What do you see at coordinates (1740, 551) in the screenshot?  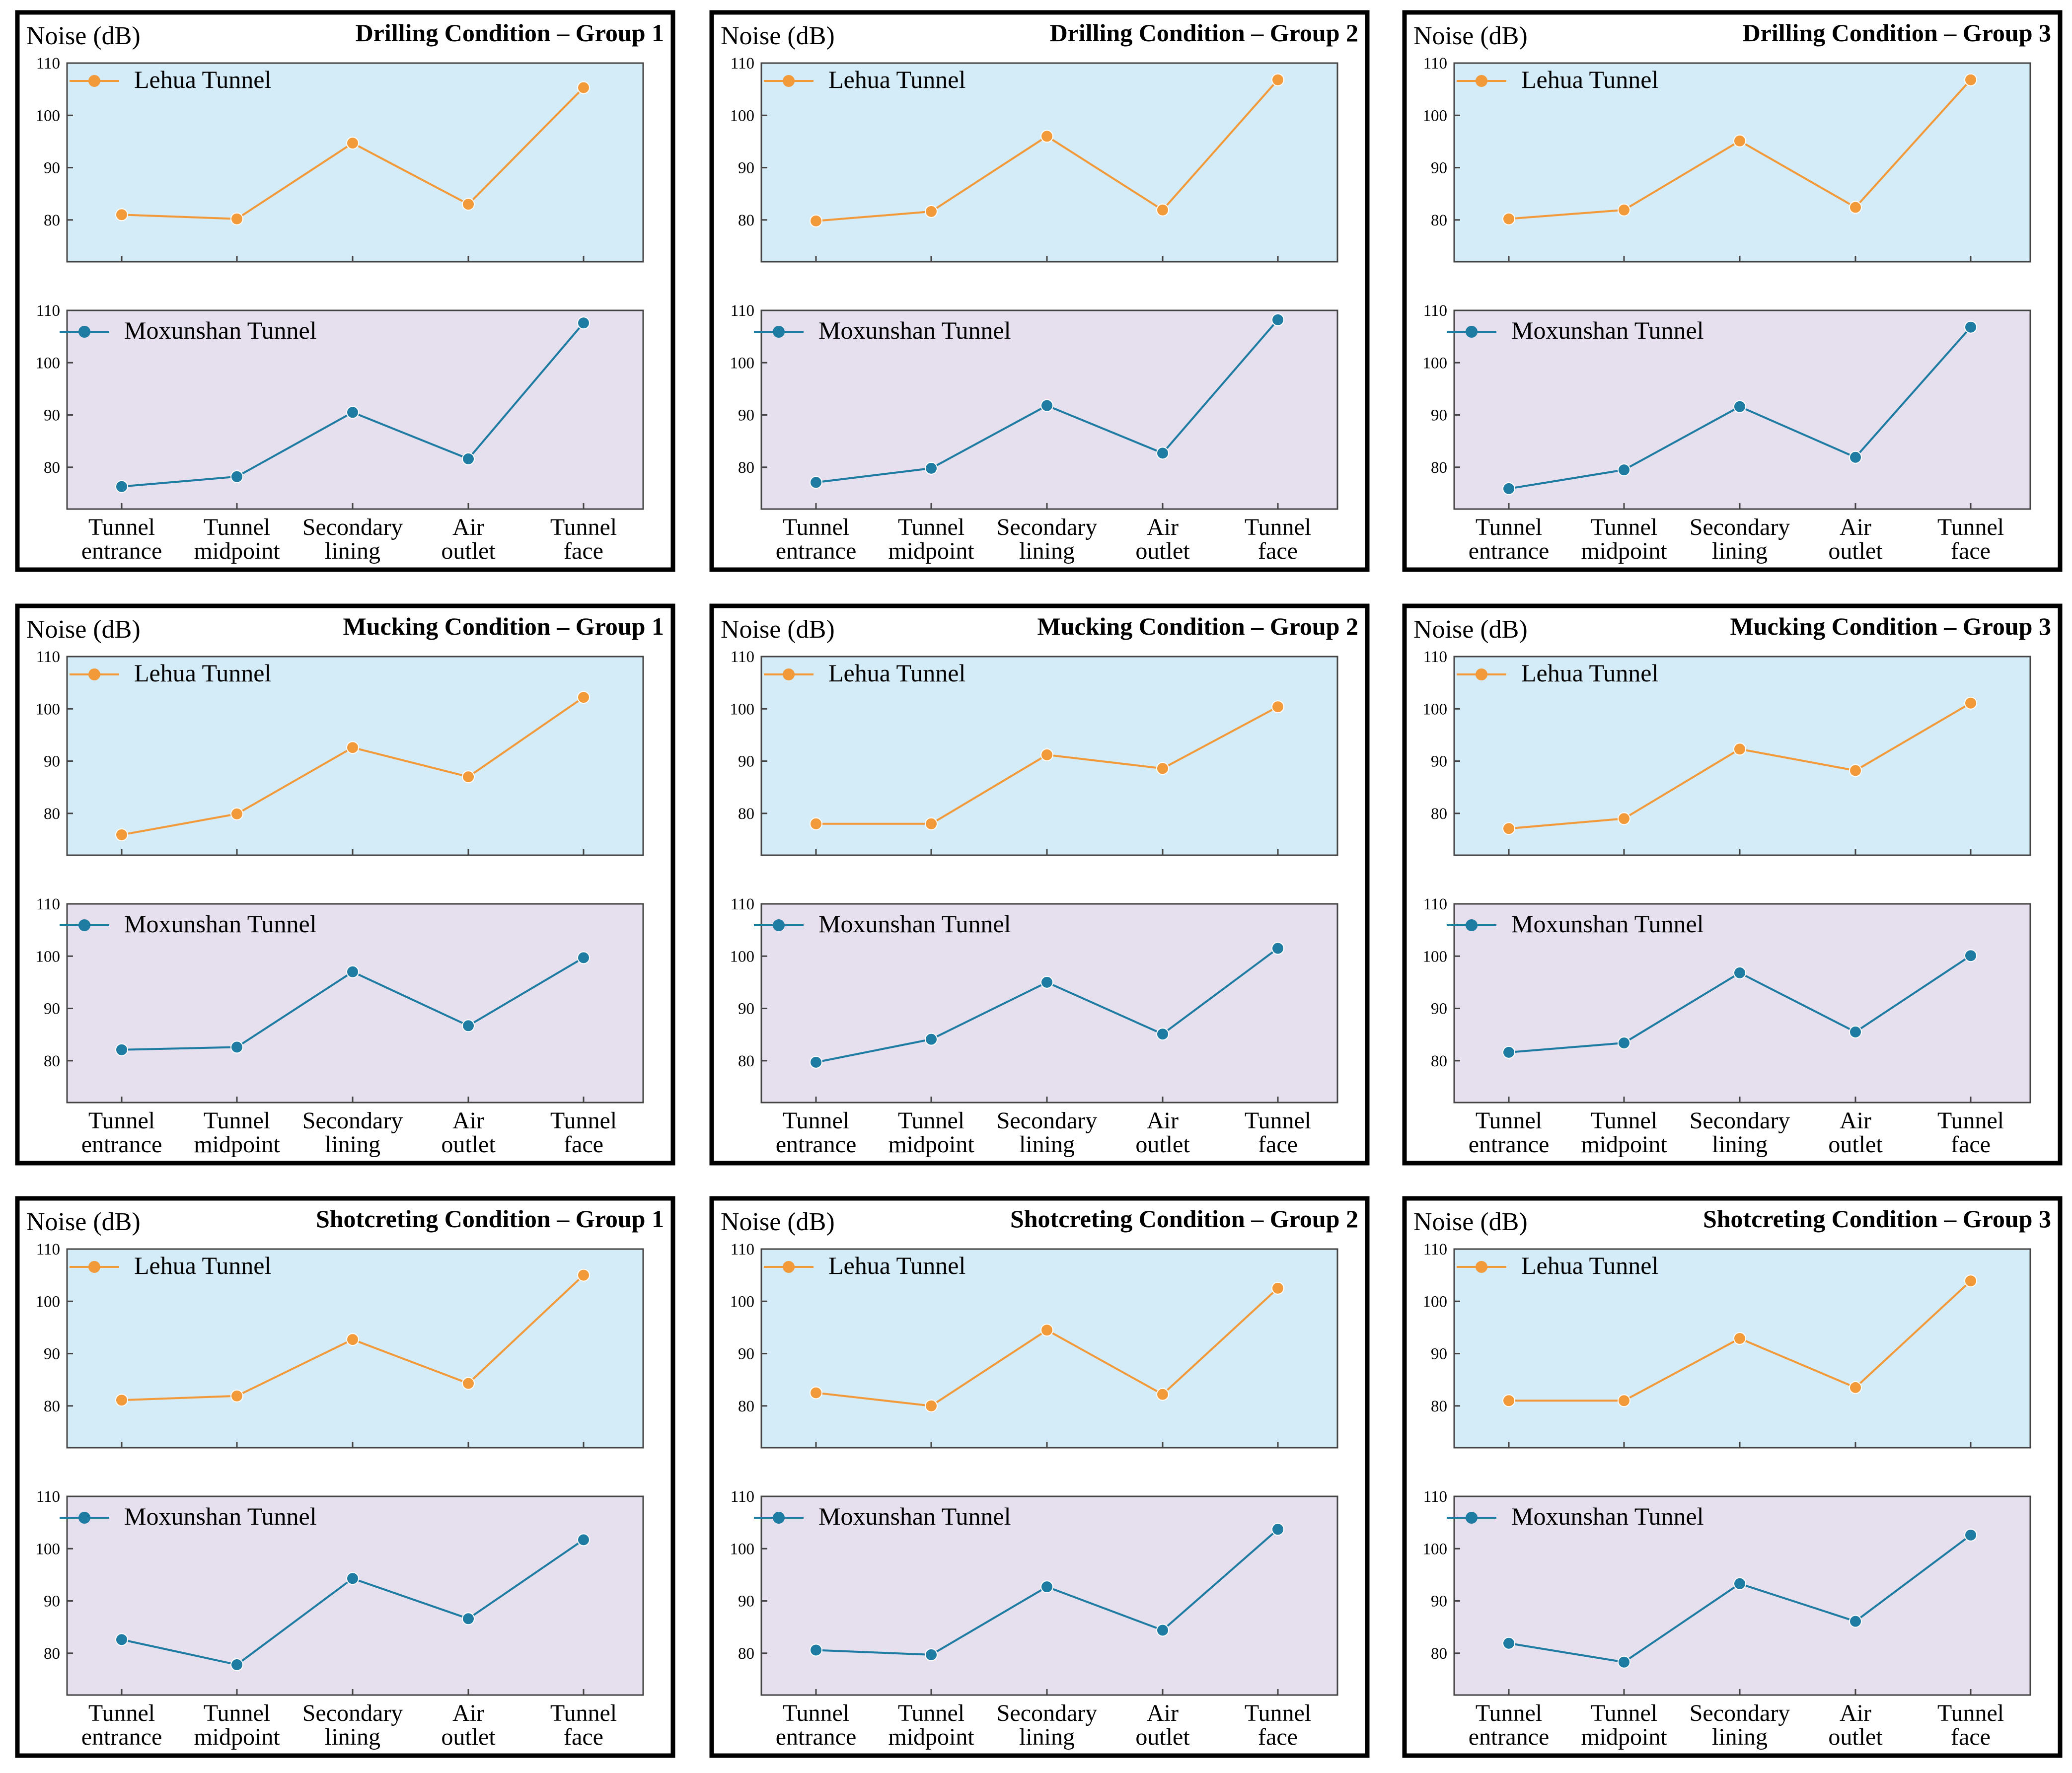 I see `x-tick-label: lining` at bounding box center [1740, 551].